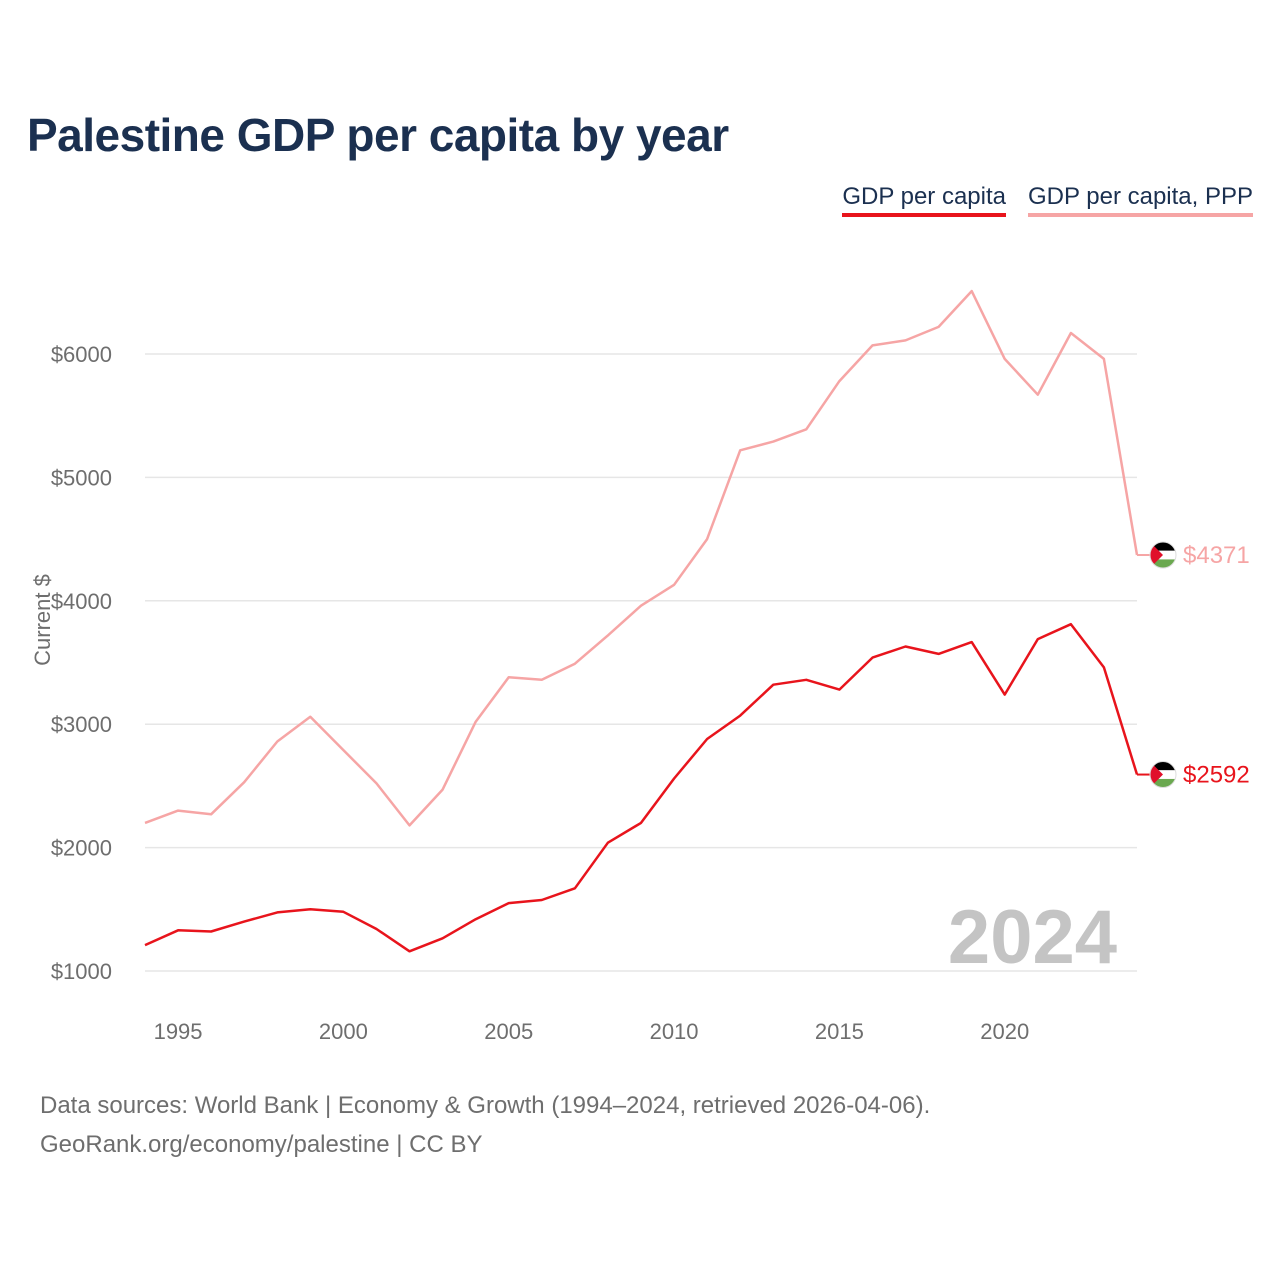 The image size is (1280, 1280). Describe the element at coordinates (81, 971) in the screenshot. I see `y-tick-label: $1000` at that location.